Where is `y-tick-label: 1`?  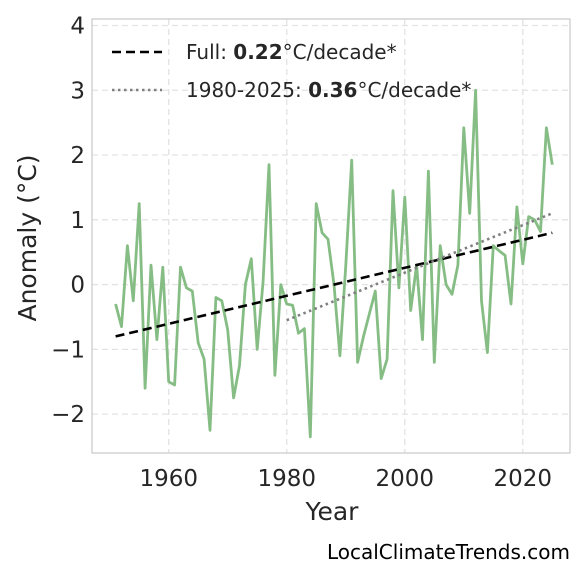 y-tick-label: 1 is located at coordinates (77, 221).